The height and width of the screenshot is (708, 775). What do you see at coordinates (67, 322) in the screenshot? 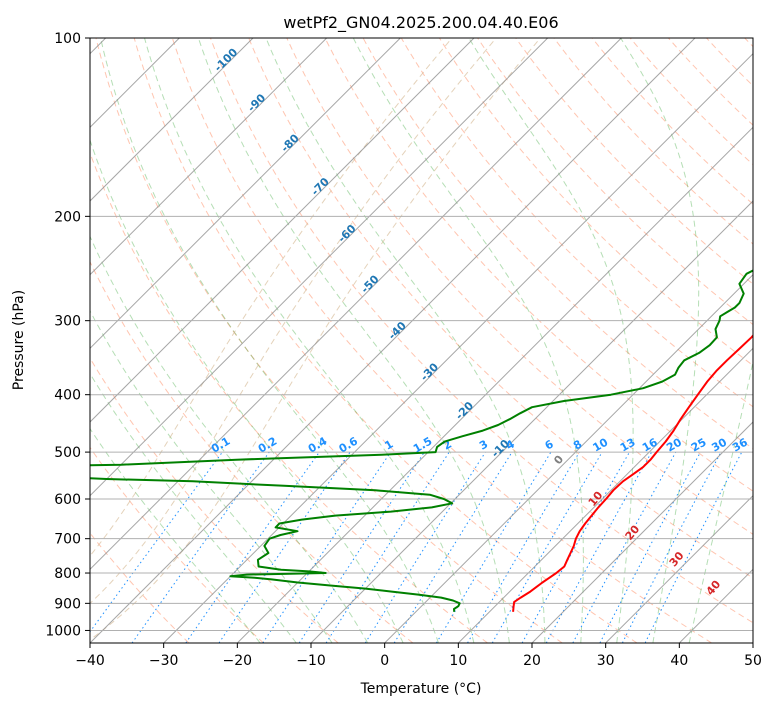
I see `y-tick-label: 300` at bounding box center [67, 322].